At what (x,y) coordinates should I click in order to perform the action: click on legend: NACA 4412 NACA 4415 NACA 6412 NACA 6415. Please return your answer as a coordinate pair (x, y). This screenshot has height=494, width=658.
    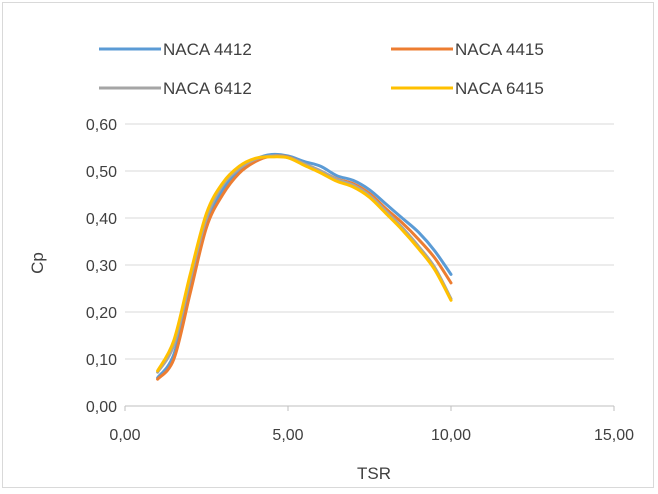
    Looking at the image, I should click on (321, 69).